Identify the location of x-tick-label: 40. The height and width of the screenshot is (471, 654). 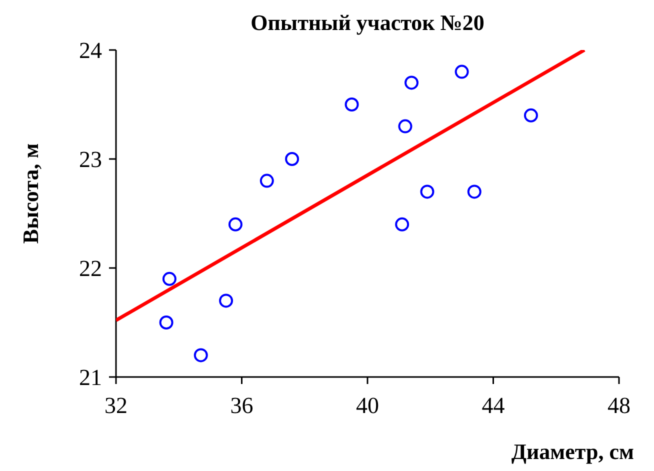
(367, 405).